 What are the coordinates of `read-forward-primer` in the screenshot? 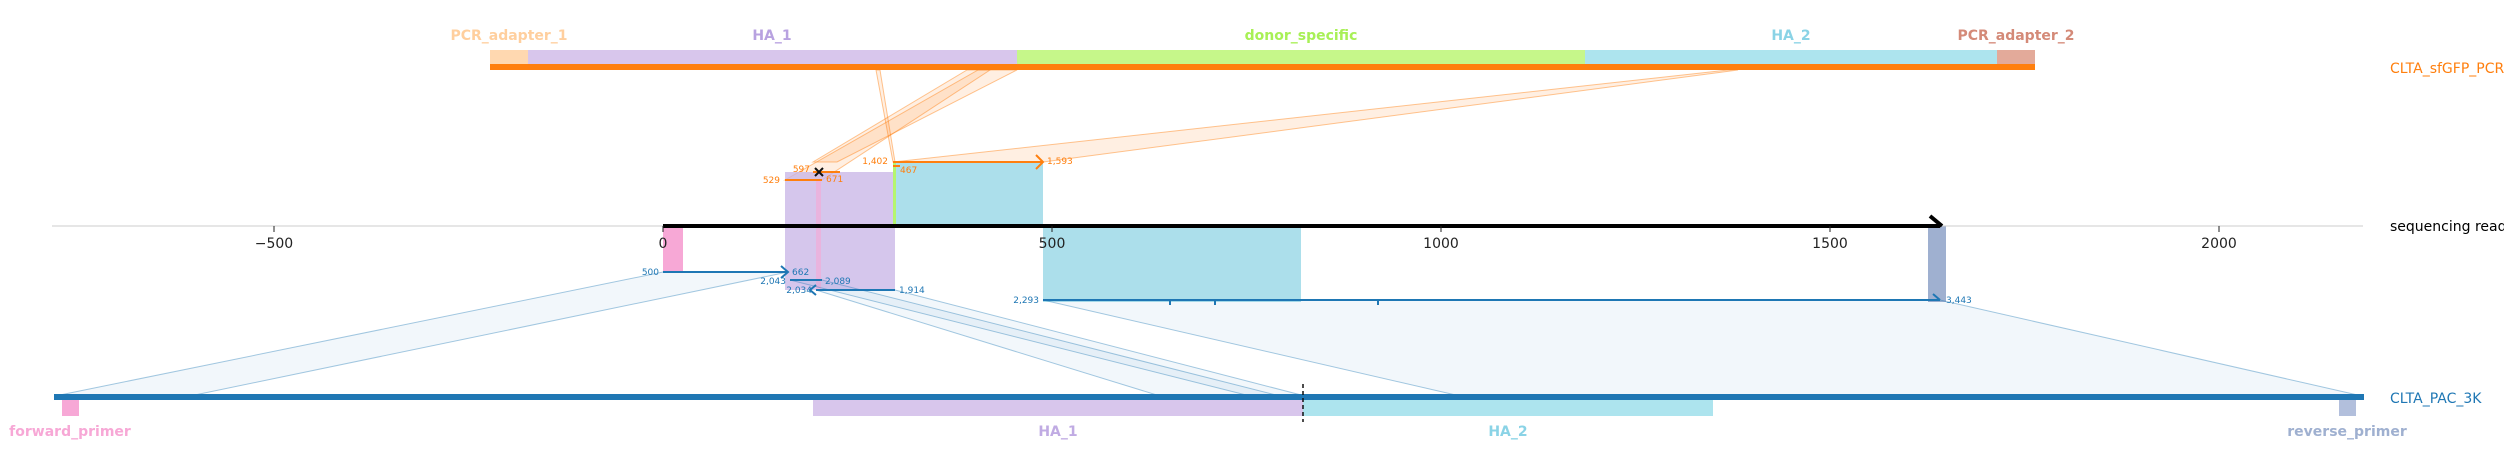 It's located at (673, 249).